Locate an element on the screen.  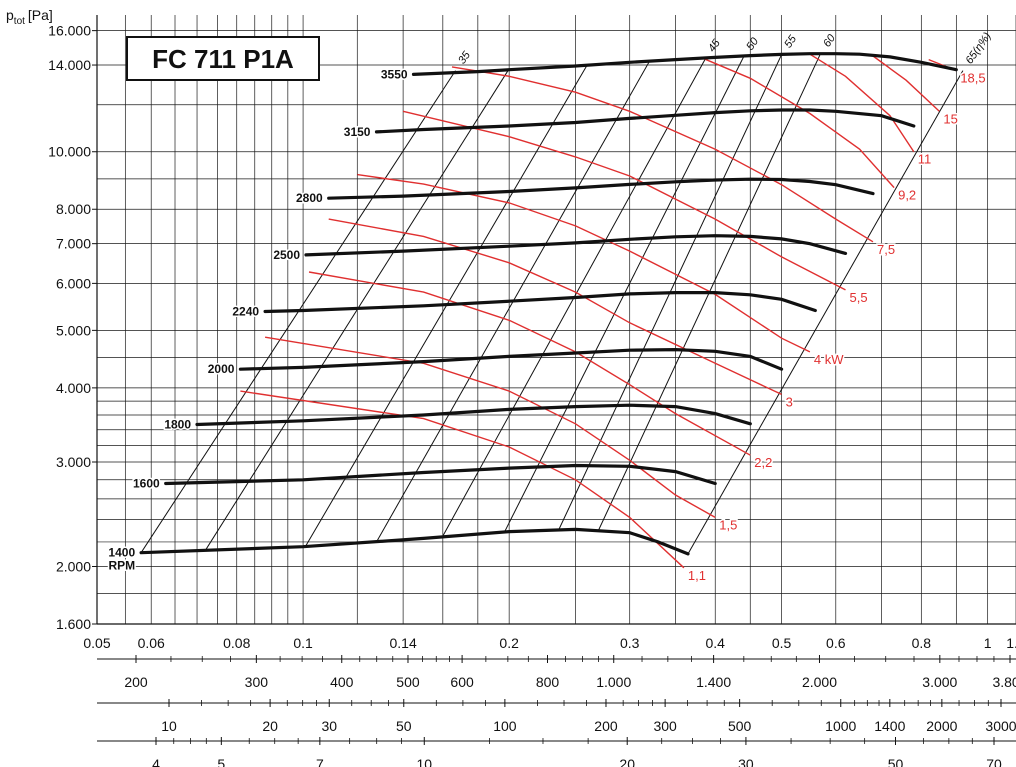
power-label: 11 is located at coordinates (925, 159).